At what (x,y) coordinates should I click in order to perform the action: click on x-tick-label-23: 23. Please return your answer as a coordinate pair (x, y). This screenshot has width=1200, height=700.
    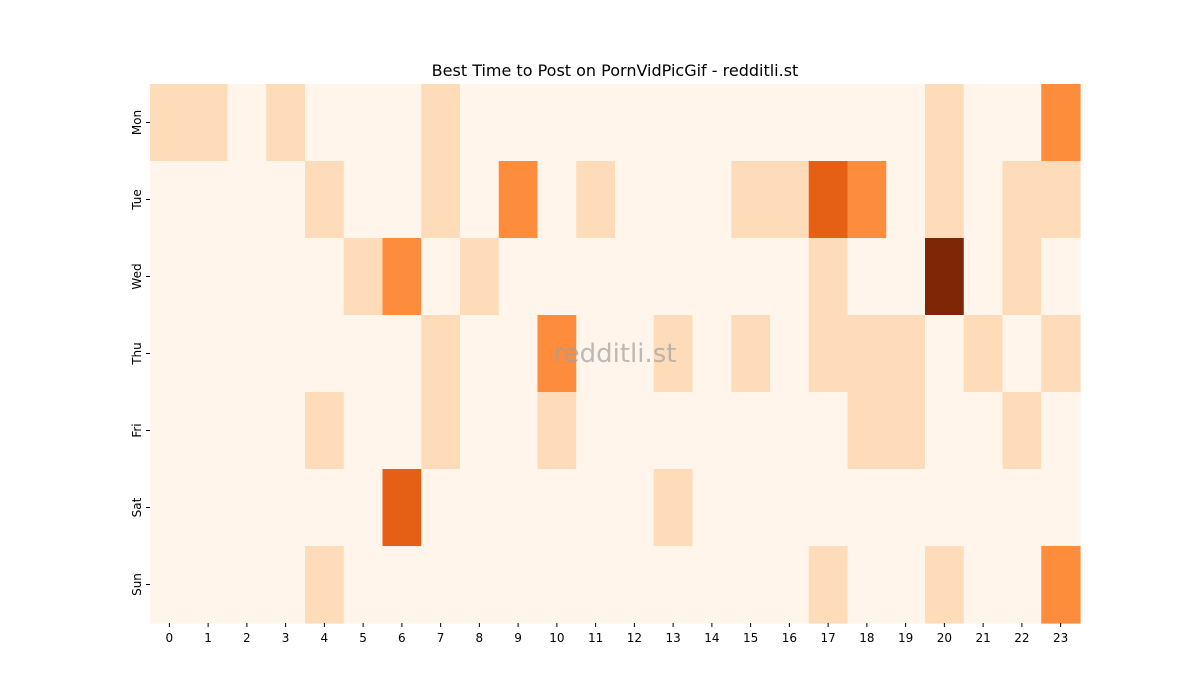
    Looking at the image, I should click on (1060, 638).